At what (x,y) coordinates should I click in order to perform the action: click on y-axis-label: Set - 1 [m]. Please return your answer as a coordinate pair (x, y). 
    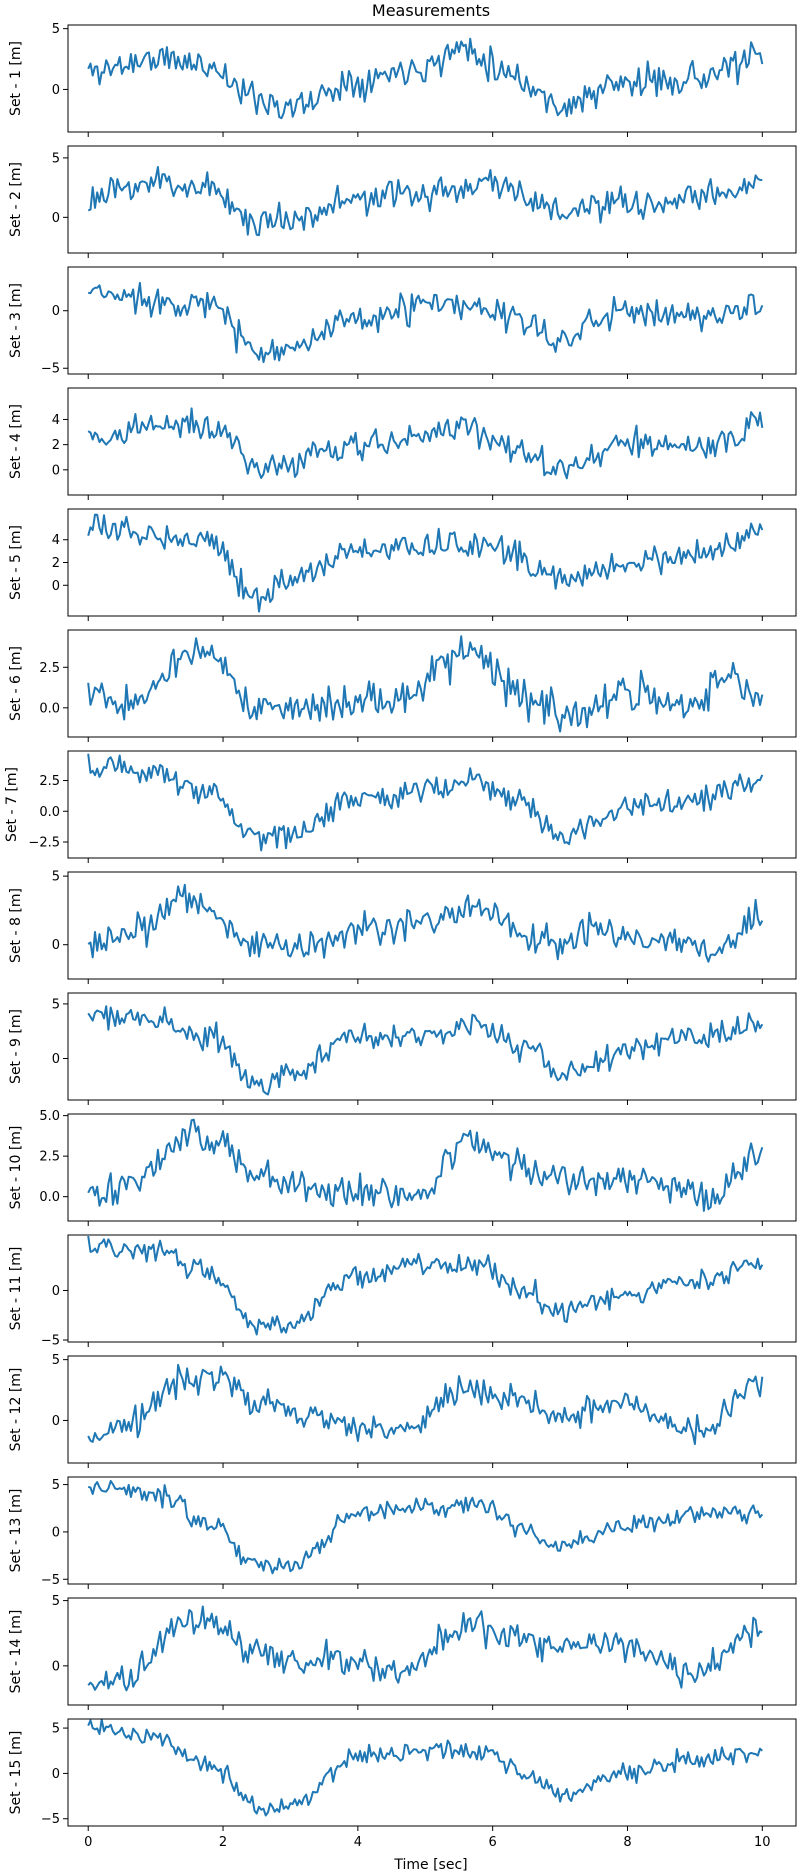
    Looking at the image, I should click on (16, 78).